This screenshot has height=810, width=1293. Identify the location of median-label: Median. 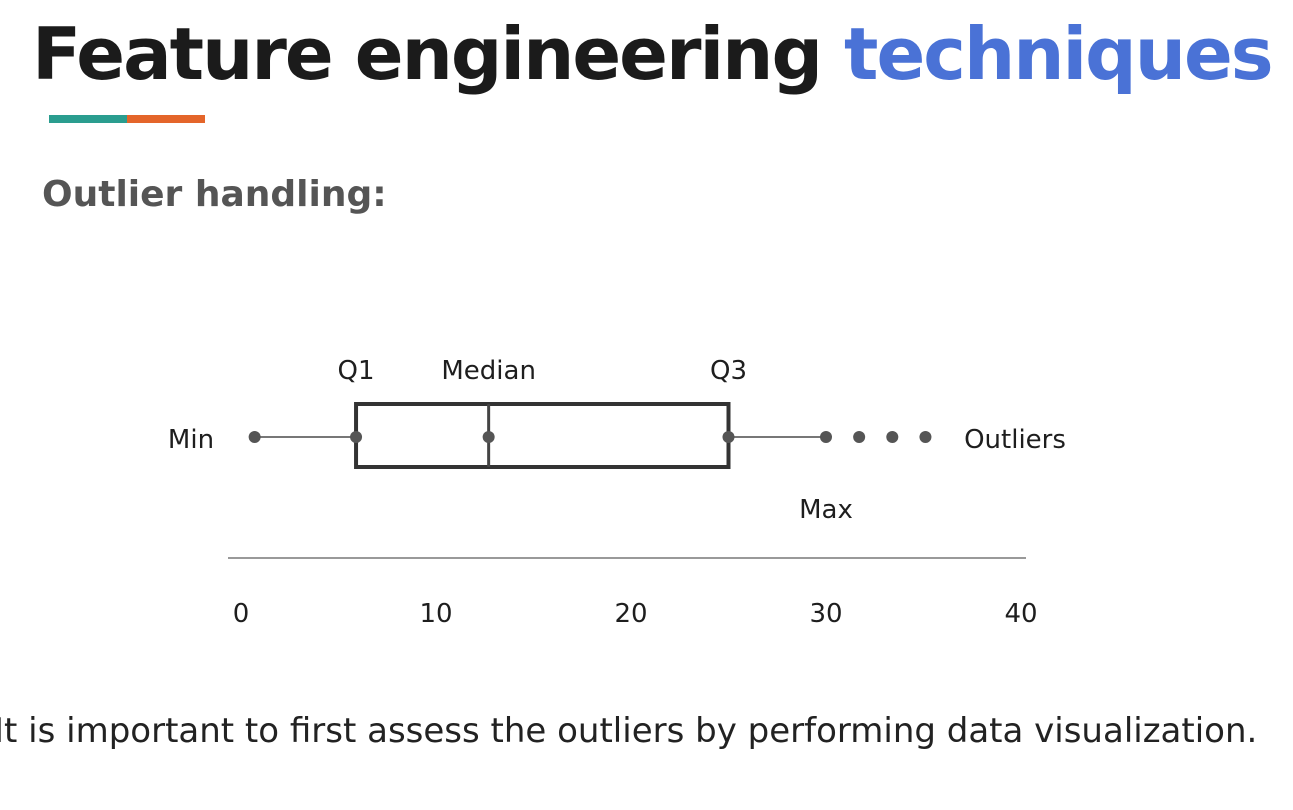
(488, 371).